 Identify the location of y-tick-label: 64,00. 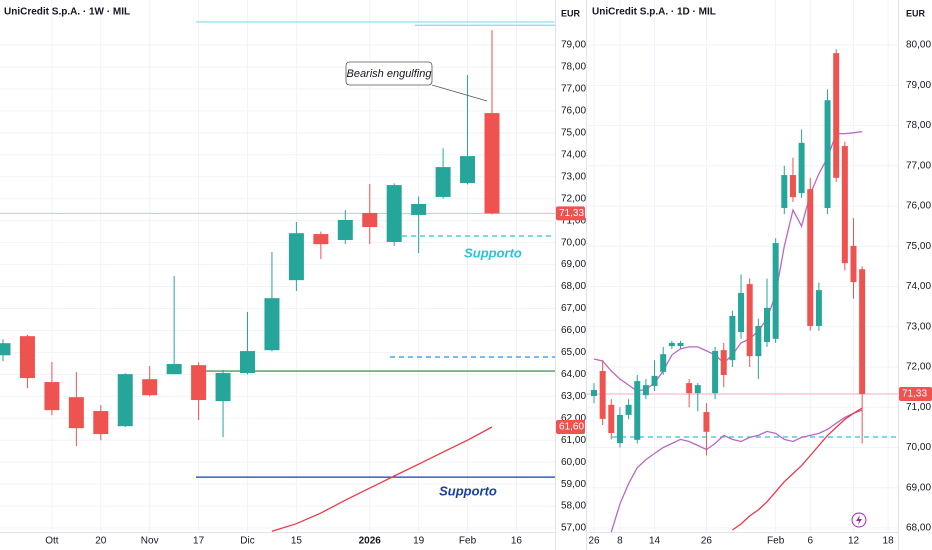
(573, 374).